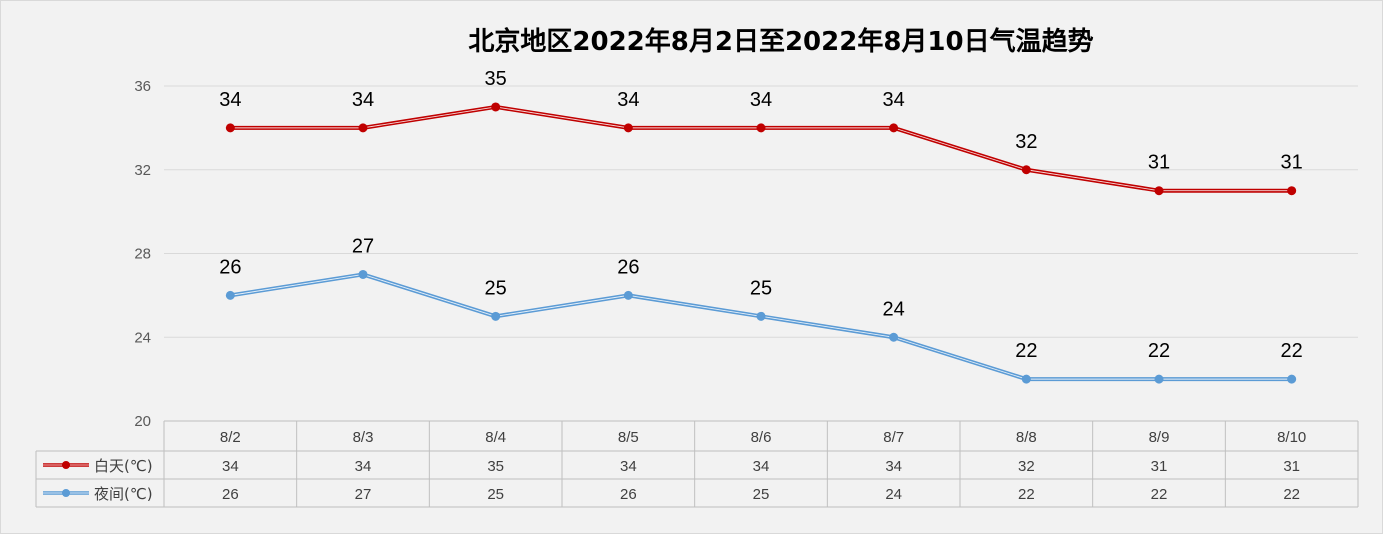 The width and height of the screenshot is (1383, 535). What do you see at coordinates (628, 437) in the screenshot?
I see `category-label: 8/5` at bounding box center [628, 437].